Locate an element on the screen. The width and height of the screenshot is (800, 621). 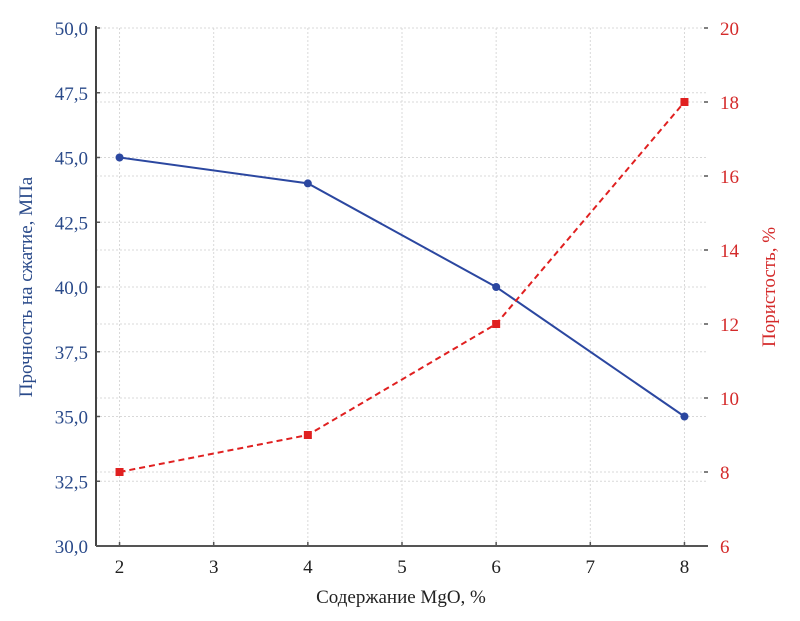
y2-tick-label: 12 is located at coordinates (729, 325).